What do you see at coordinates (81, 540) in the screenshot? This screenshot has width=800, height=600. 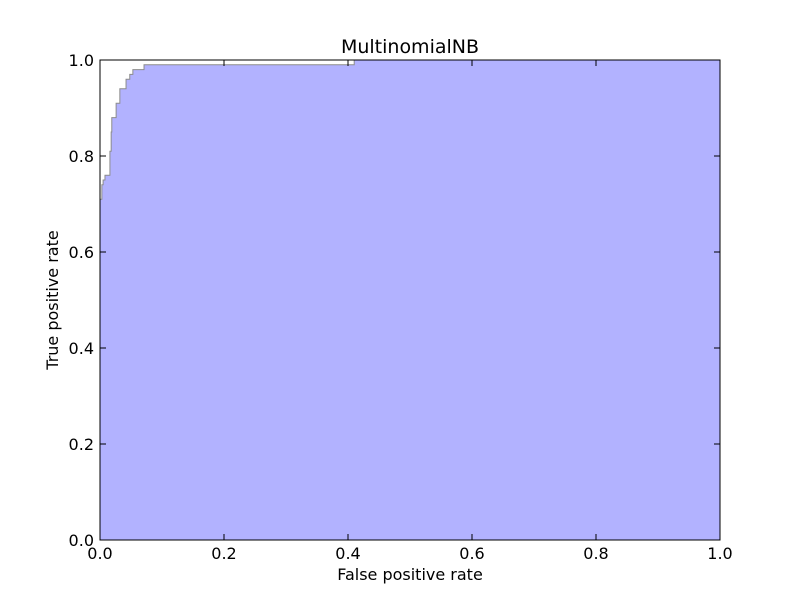 I see `y-tick-label: 0.0` at bounding box center [81, 540].